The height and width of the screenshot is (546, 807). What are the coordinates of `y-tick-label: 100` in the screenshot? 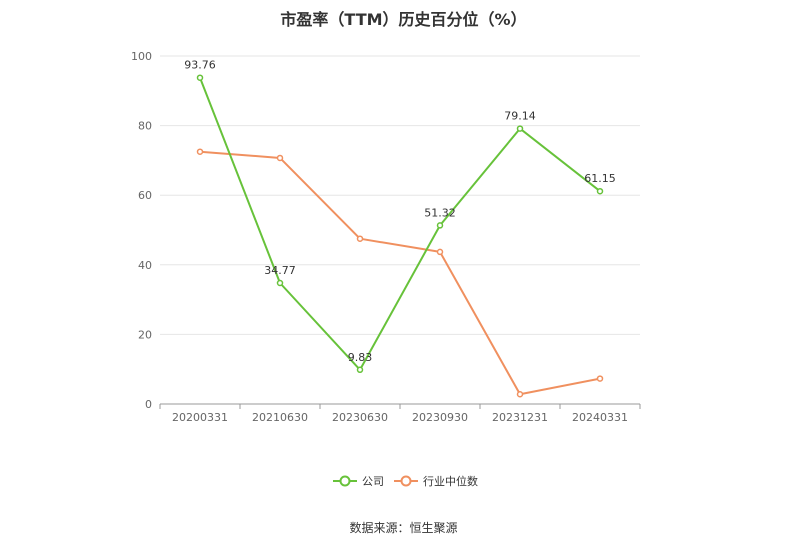 It's located at (141, 56).